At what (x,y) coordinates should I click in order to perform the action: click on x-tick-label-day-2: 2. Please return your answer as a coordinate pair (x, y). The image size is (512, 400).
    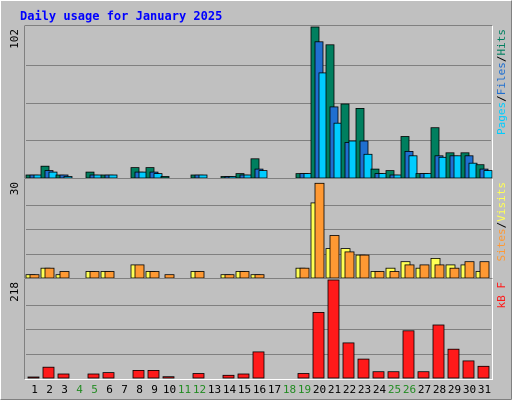
    Looking at the image, I should click on (49, 389).